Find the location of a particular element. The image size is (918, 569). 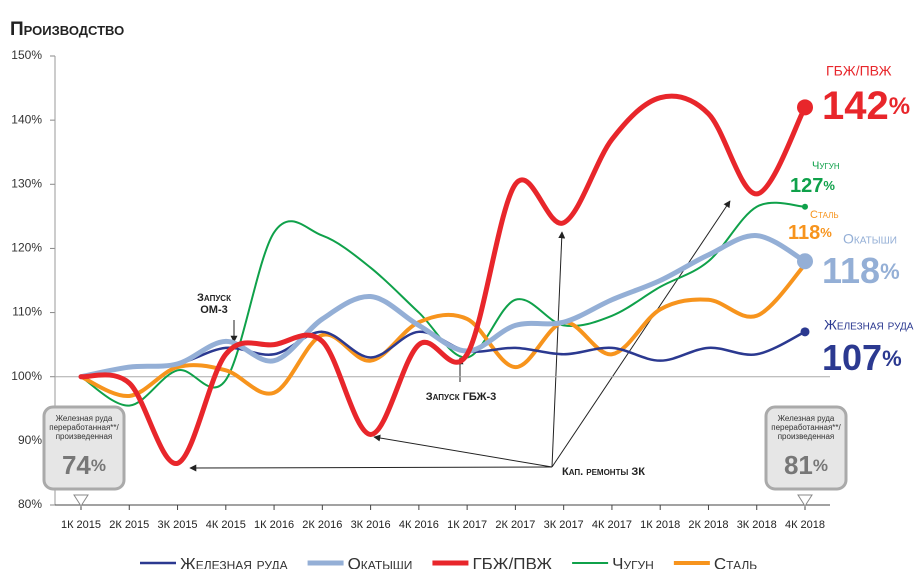

x-tick-label: 4К 2016 is located at coordinates (419, 525).